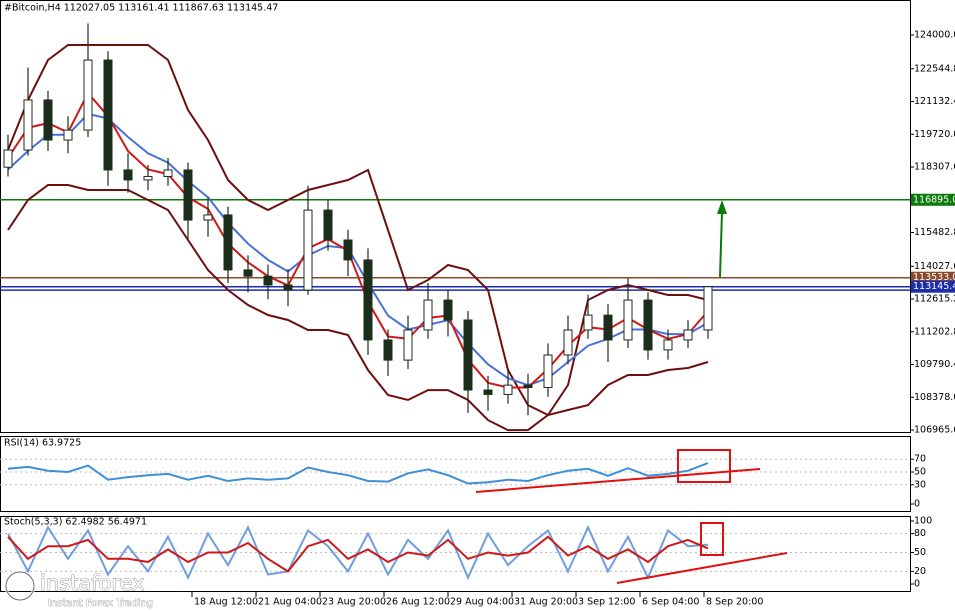  Describe the element at coordinates (734, 602) in the screenshot. I see `x-tick-label: 8 Sep 20:00` at that location.